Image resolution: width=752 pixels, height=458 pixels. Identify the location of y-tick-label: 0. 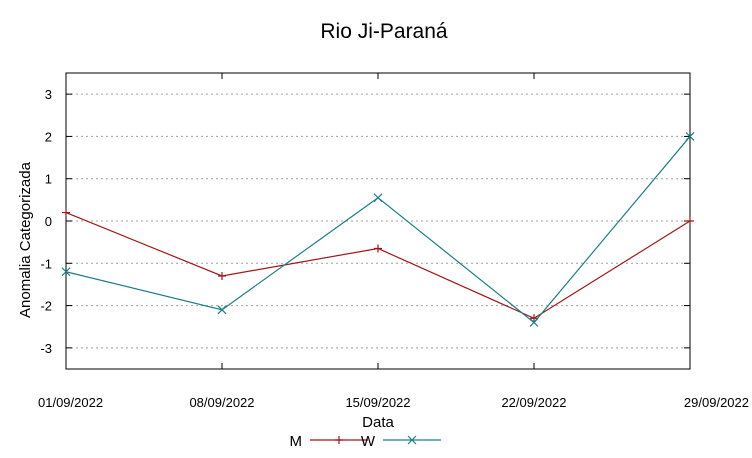
(48, 221).